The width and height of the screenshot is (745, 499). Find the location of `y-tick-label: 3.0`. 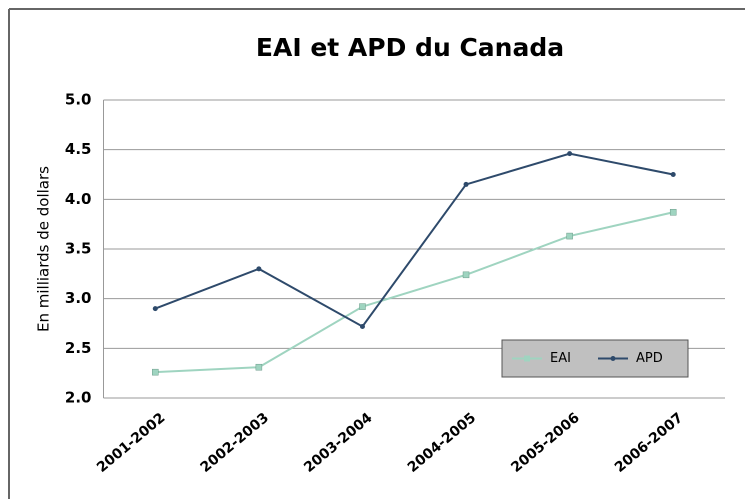

y-tick-label: 3.0 is located at coordinates (78, 298).